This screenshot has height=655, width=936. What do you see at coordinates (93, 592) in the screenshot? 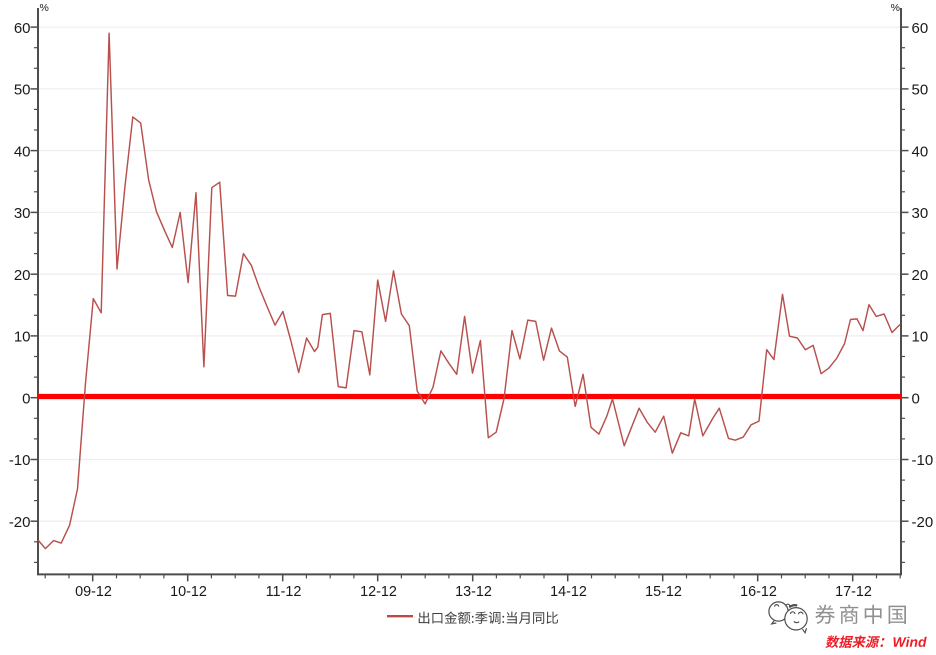
I see `svg-text: 09-12` at bounding box center [93, 592].